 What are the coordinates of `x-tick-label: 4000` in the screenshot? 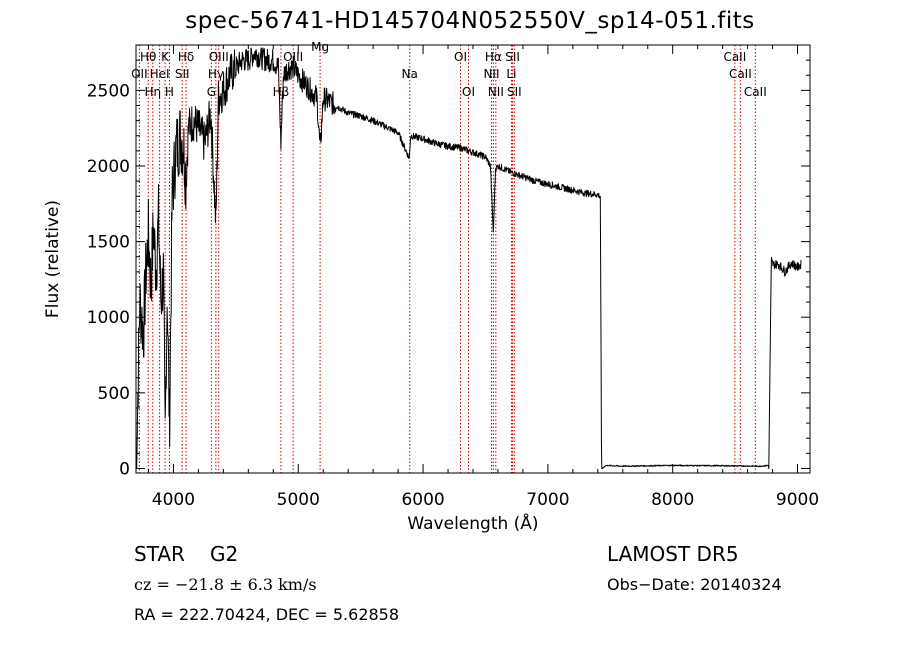 It's located at (173, 500).